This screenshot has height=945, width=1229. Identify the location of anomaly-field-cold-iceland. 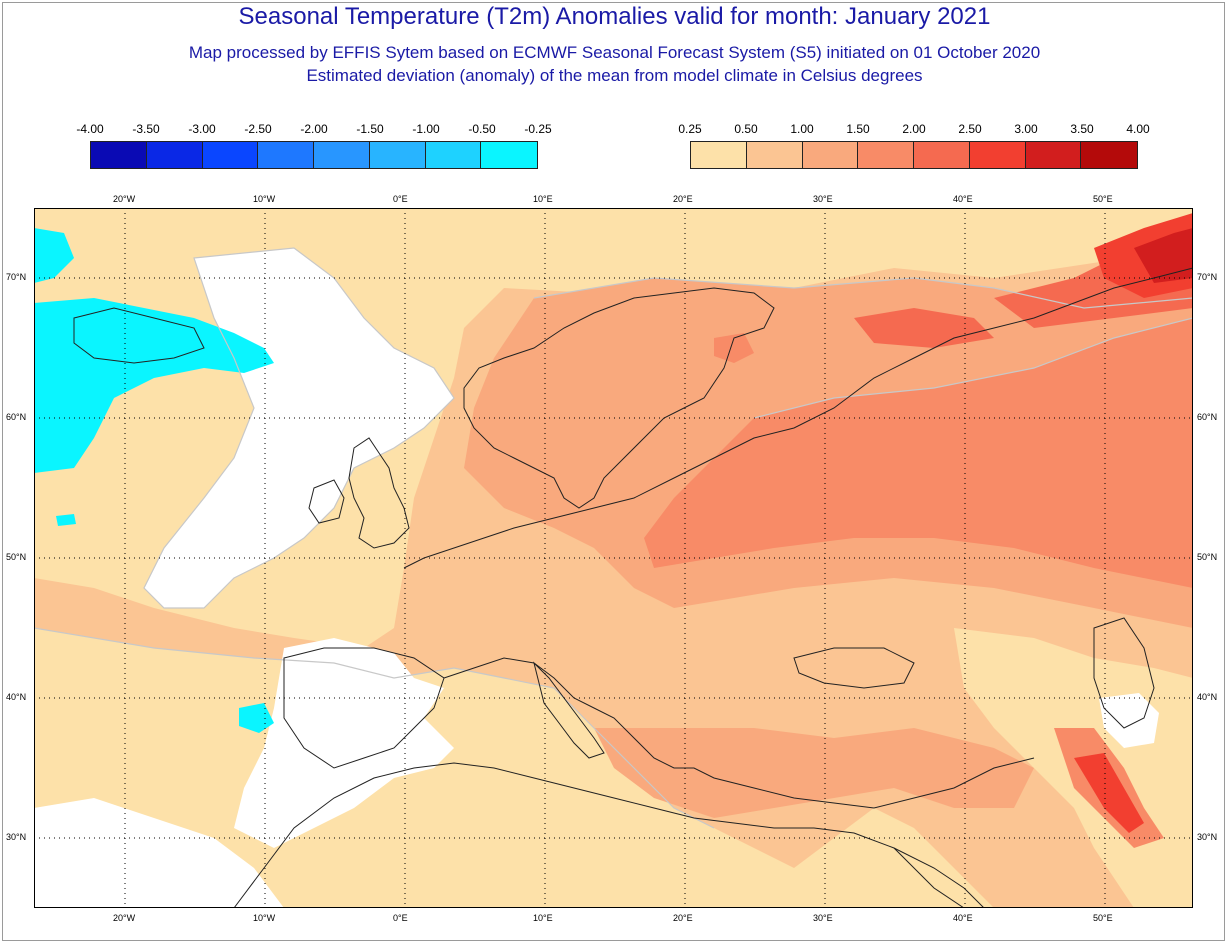
(154, 385).